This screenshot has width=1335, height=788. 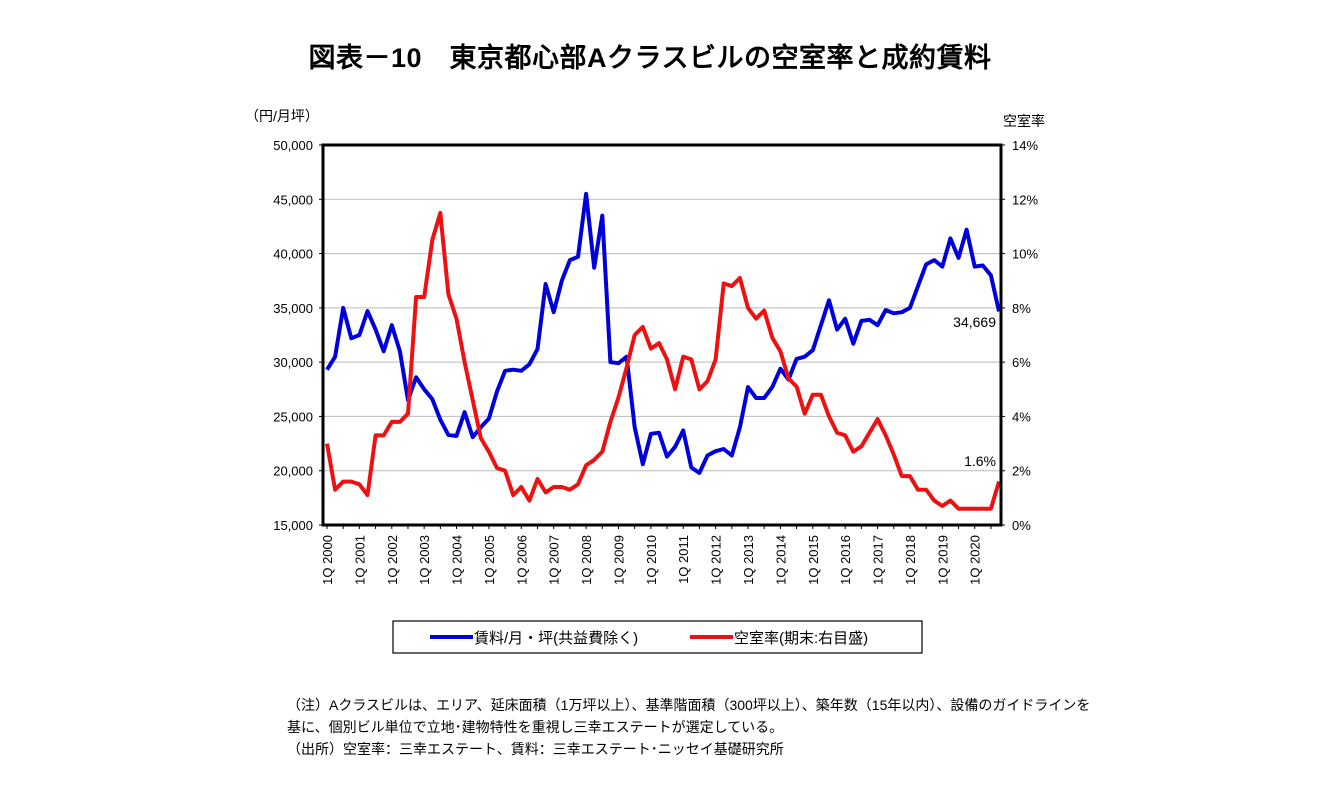 I want to click on x-tick-label: 1Q 2004, so click(x=457, y=560).